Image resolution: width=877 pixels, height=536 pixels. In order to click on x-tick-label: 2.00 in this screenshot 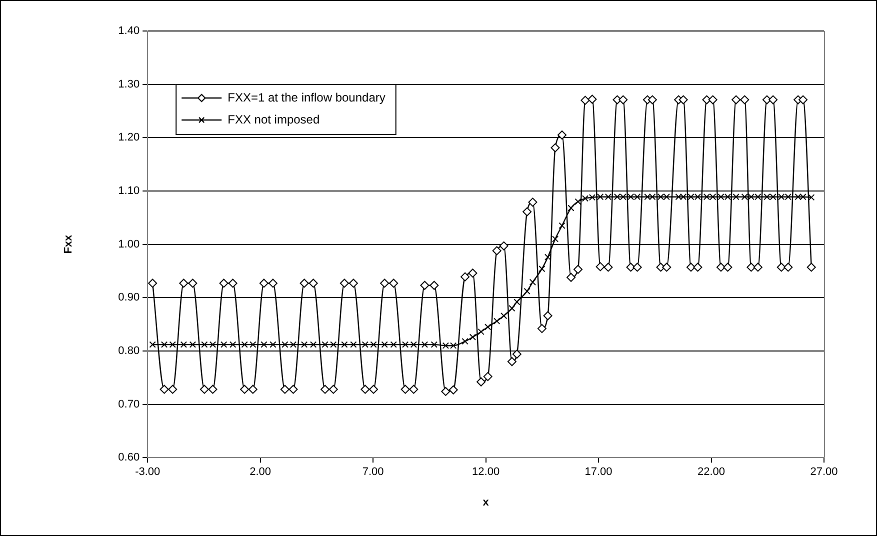, I will do `click(261, 472)`.